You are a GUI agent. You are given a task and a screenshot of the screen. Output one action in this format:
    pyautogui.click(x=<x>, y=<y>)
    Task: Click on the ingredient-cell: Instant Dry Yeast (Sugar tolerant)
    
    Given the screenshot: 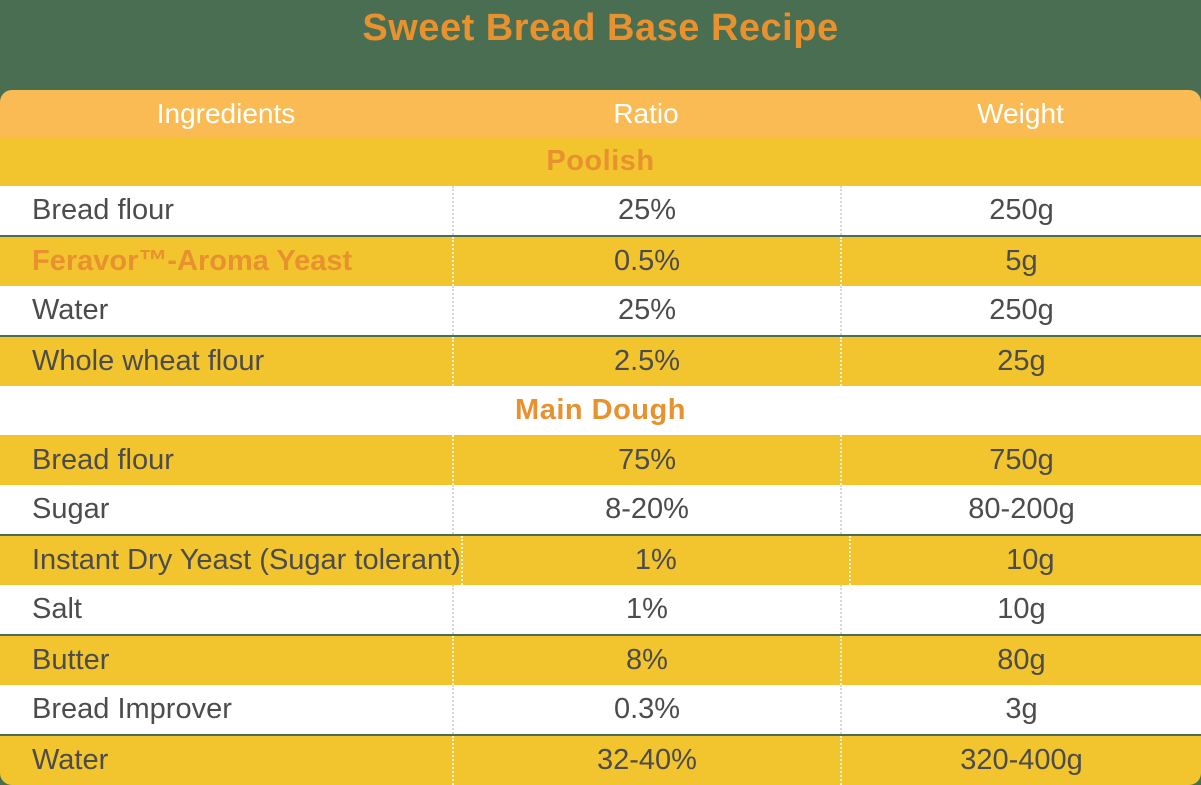 What is the action you would take?
    pyautogui.click(x=246, y=559)
    